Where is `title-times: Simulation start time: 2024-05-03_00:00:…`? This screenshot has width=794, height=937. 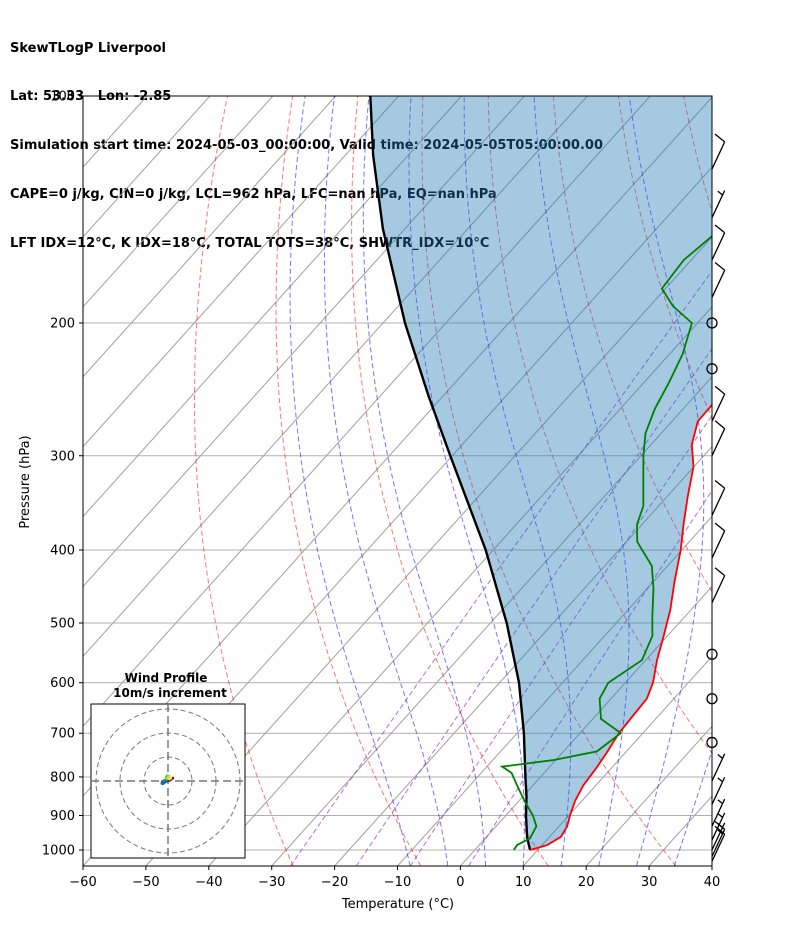 title-times: Simulation start time: 2024-05-03_00:00:… is located at coordinates (306, 146).